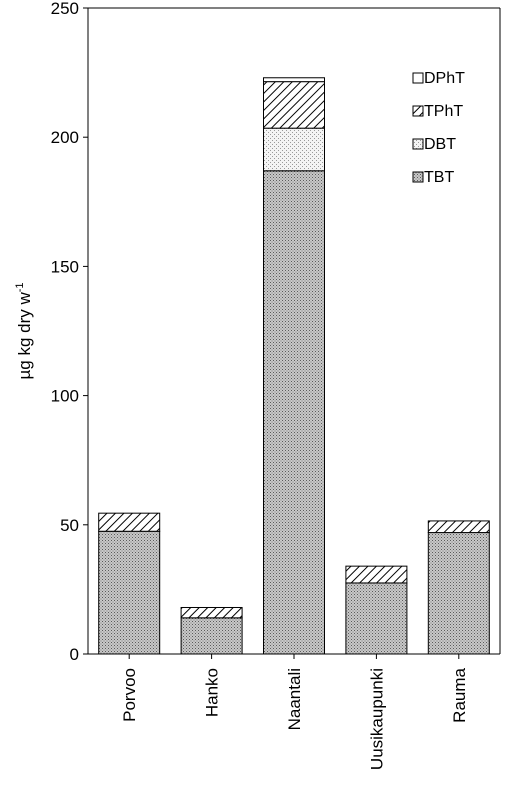 This screenshot has width=510, height=790. I want to click on y-tick-label: 50, so click(69, 525).